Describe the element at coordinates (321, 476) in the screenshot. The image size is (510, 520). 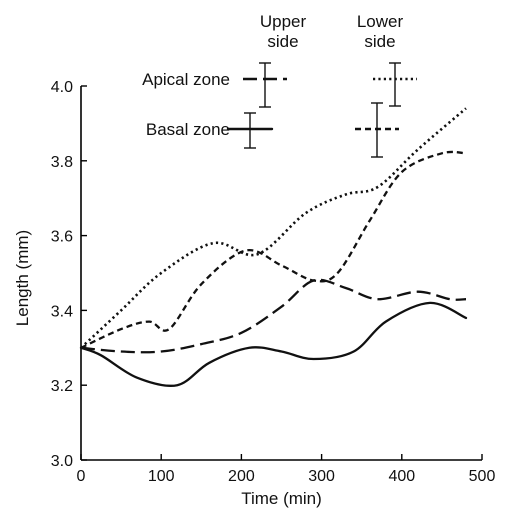
I see `x-tick-label: 300` at that location.